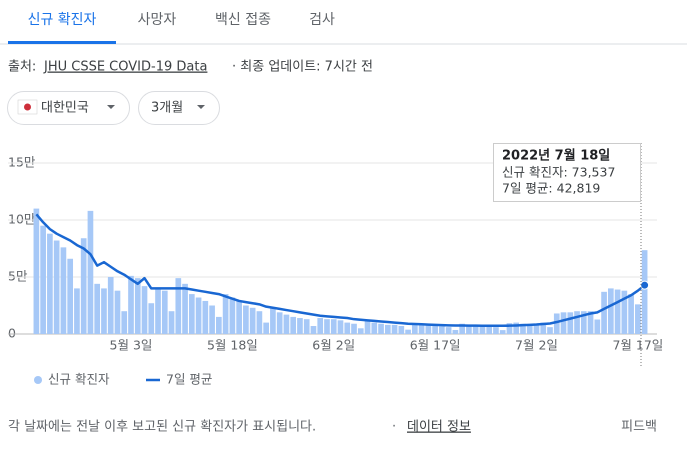  What do you see at coordinates (79, 379) in the screenshot?
I see `legend-label: 신규 확진자` at bounding box center [79, 379].